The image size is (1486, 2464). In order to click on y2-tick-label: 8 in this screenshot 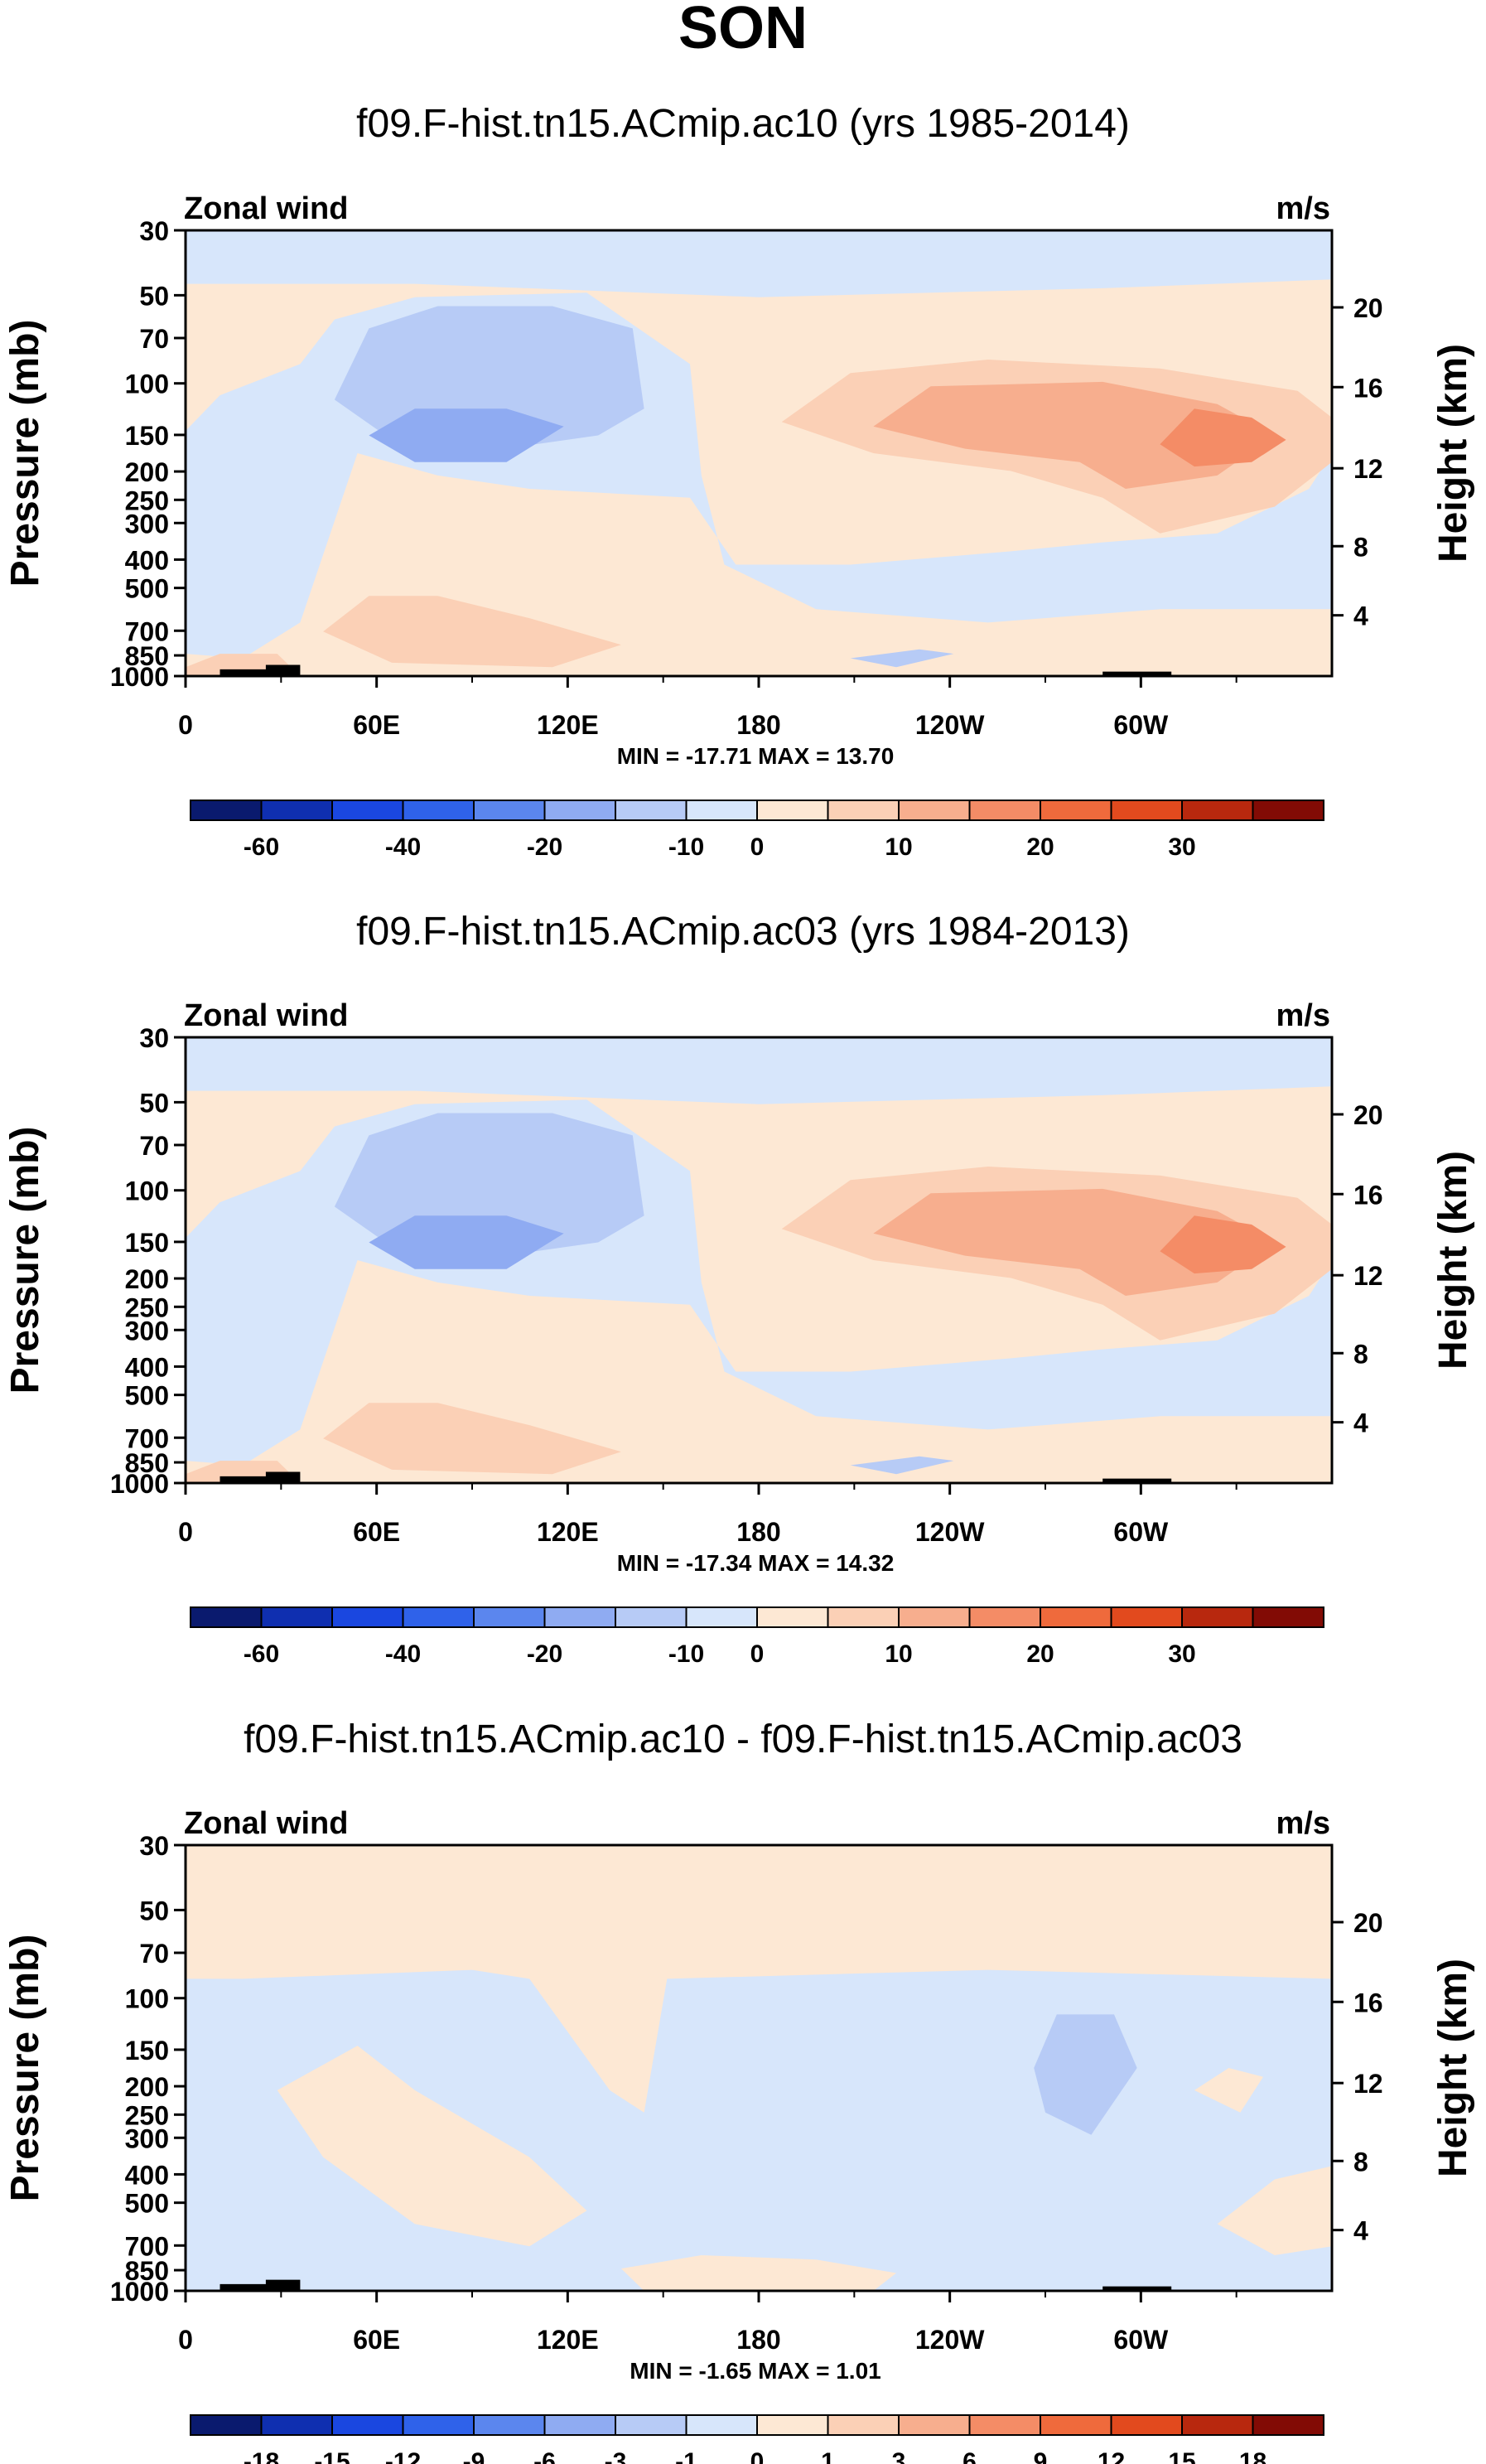, I will do `click(1360, 2162)`.